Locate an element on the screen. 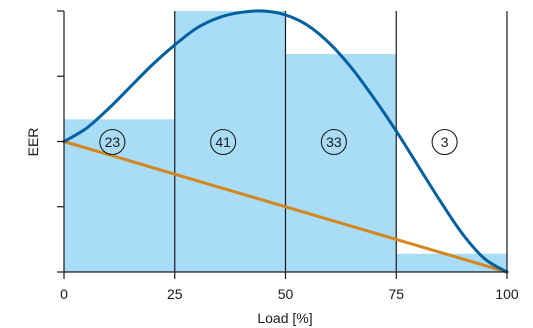  bin-label-2: 33 is located at coordinates (334, 142).